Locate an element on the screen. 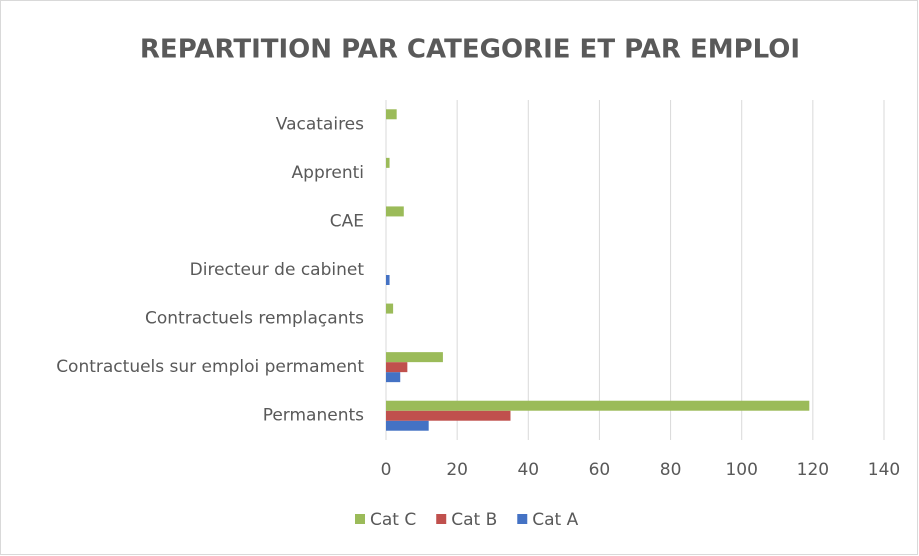 The image size is (919, 556). x-tick-label: 120 is located at coordinates (813, 470).